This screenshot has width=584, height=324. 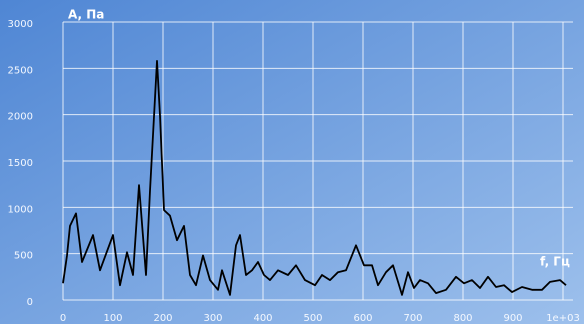 What do you see at coordinates (462, 318) in the screenshot?
I see `x-tick-label: 800` at bounding box center [462, 318].